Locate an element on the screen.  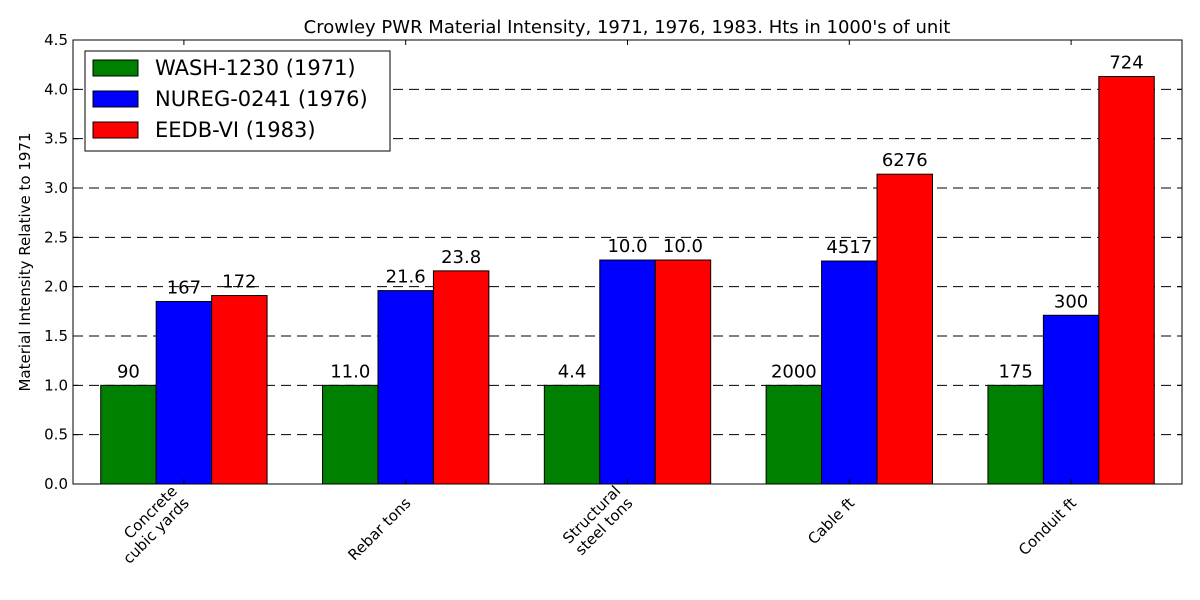
x-tick-label: Cable ft is located at coordinates (831, 521).